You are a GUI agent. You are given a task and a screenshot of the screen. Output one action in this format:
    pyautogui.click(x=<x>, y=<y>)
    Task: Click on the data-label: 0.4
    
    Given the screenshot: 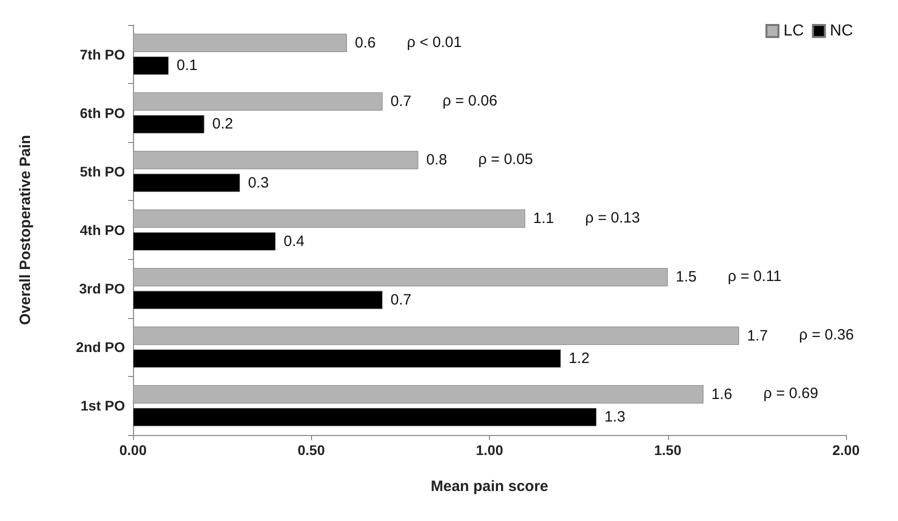 What is the action you would take?
    pyautogui.click(x=294, y=241)
    